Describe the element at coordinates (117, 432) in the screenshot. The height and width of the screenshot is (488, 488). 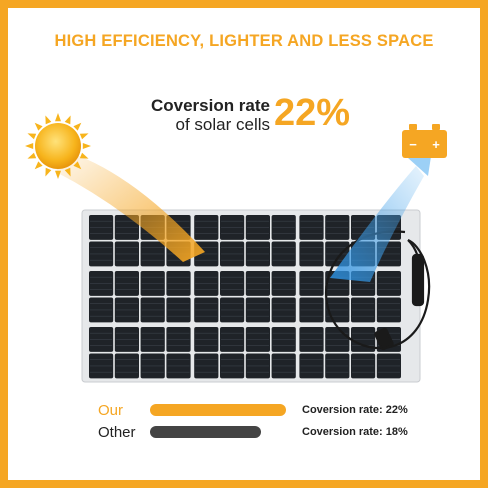
I see `legend-label-other: Other` at that location.